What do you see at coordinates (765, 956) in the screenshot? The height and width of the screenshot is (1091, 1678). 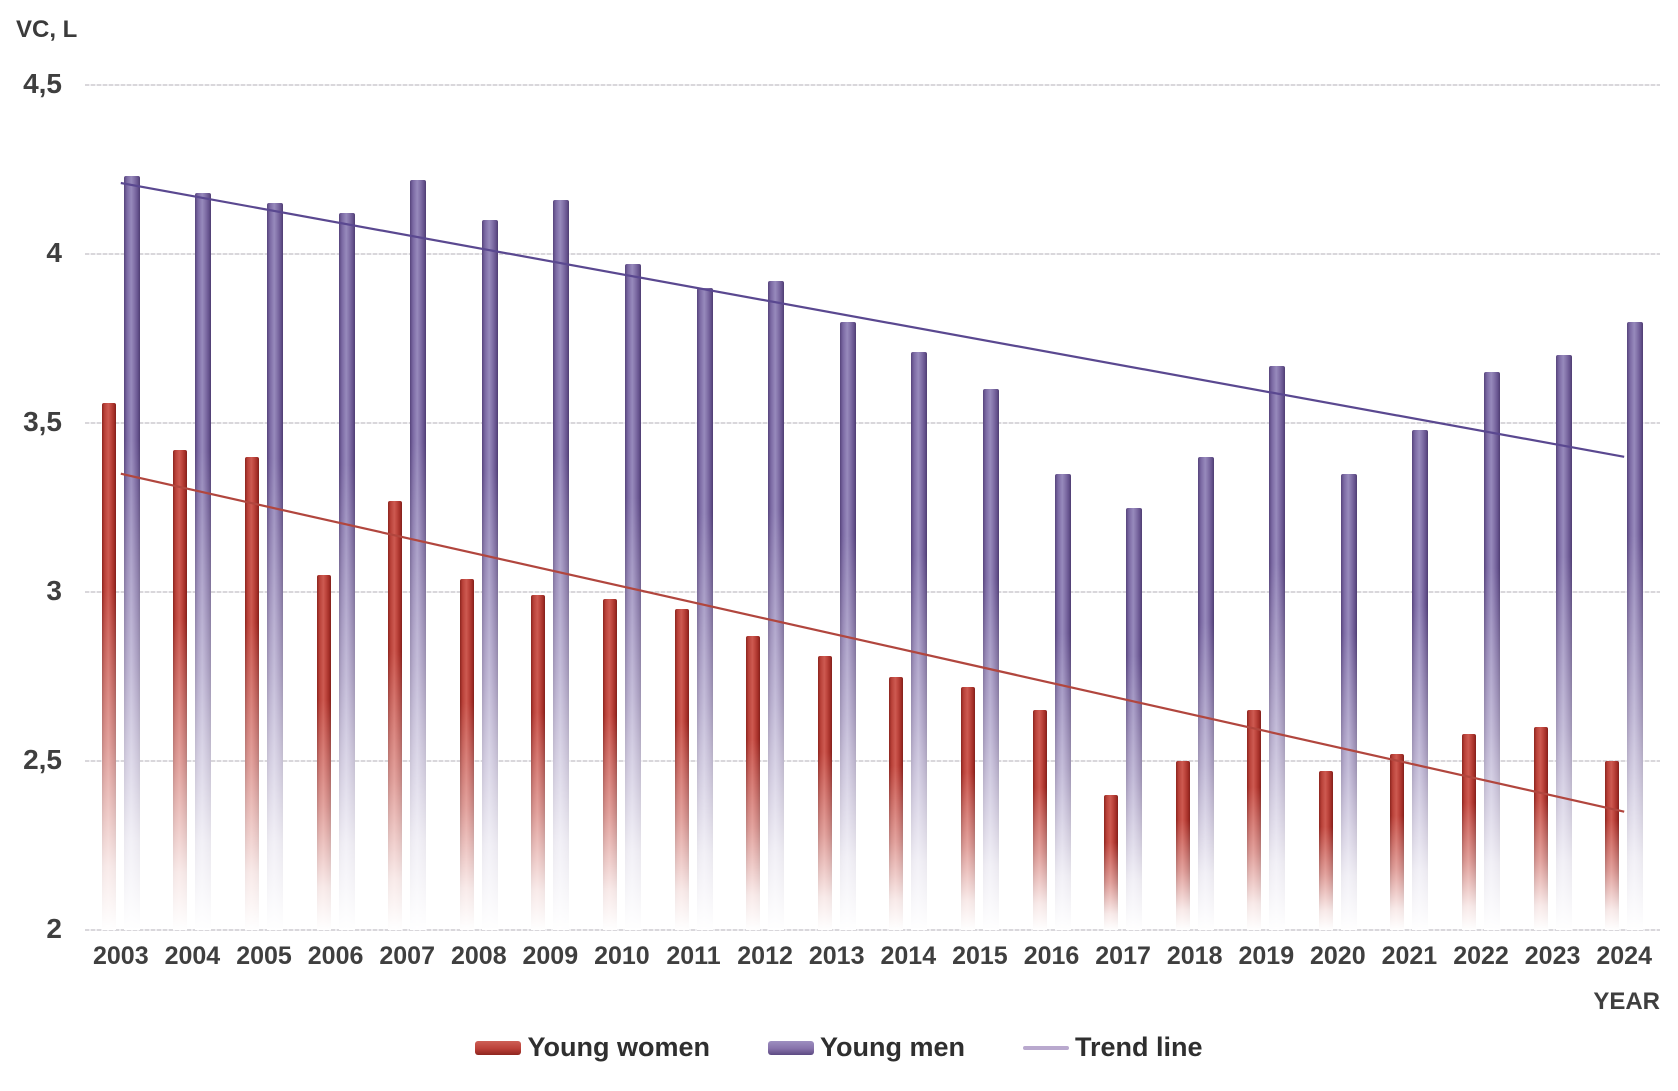 I see `x-tick-label-2012: 2012` at bounding box center [765, 956].